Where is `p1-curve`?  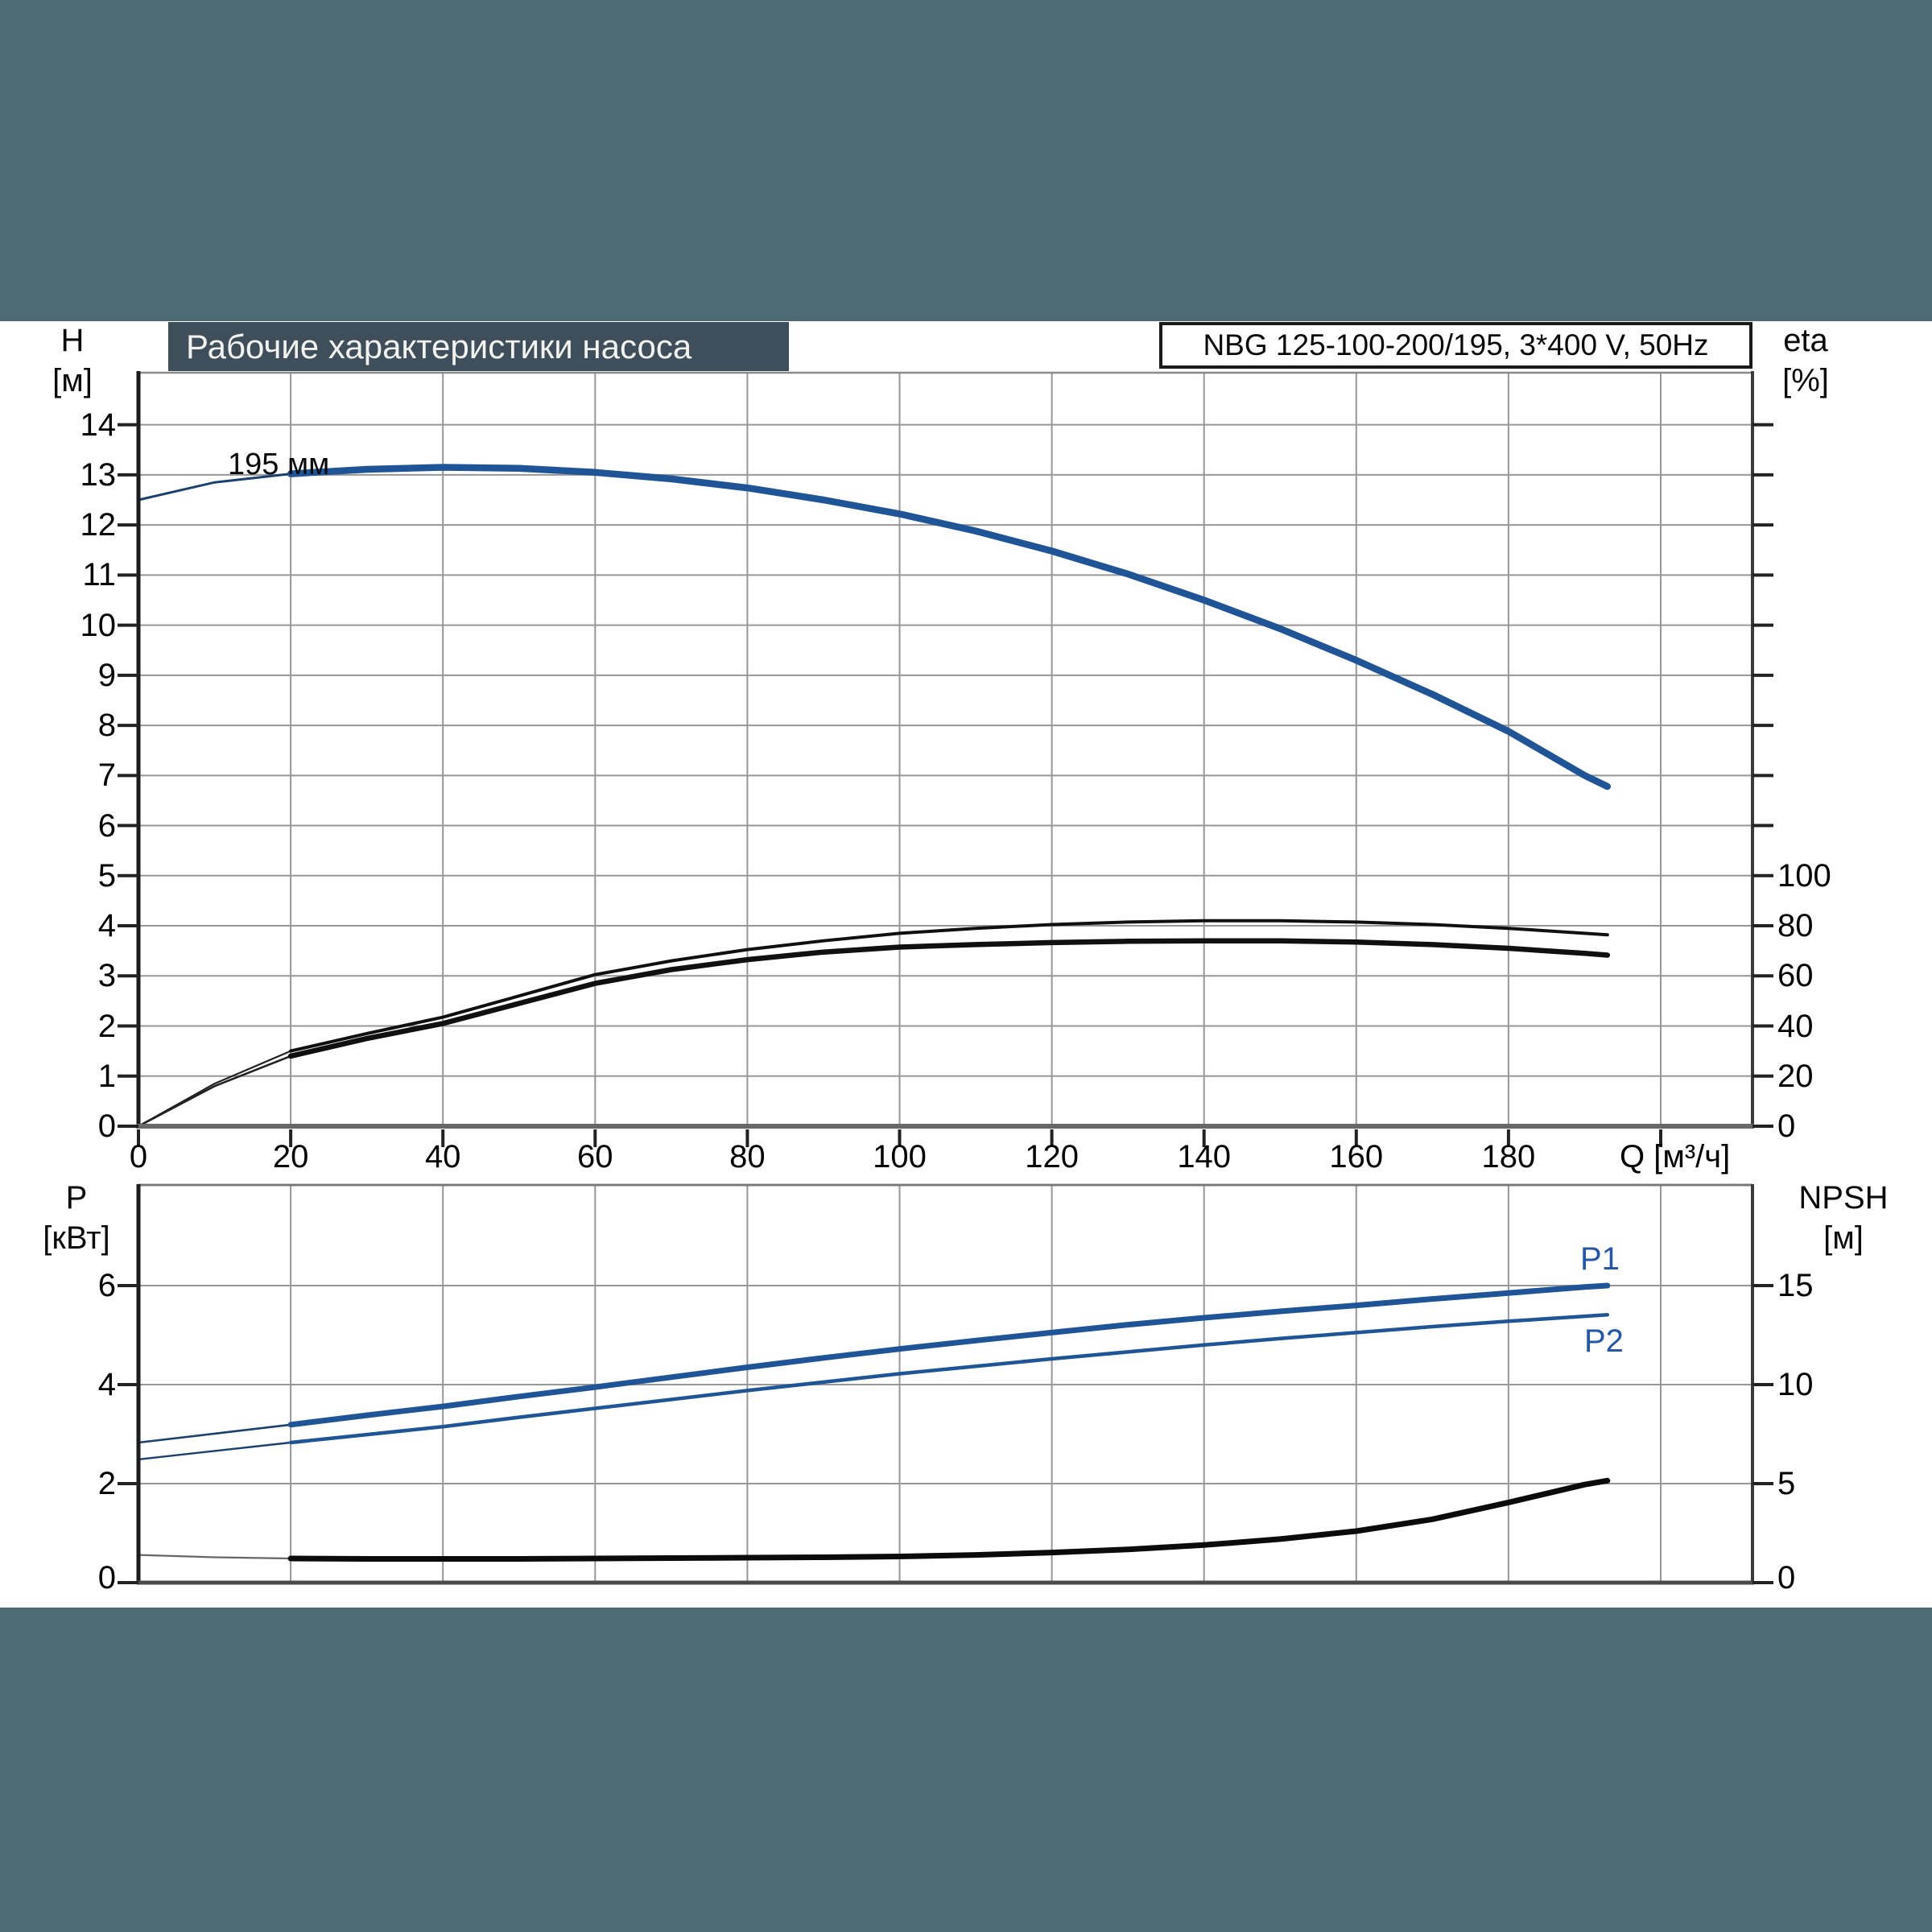 p1-curve is located at coordinates (949, 1355).